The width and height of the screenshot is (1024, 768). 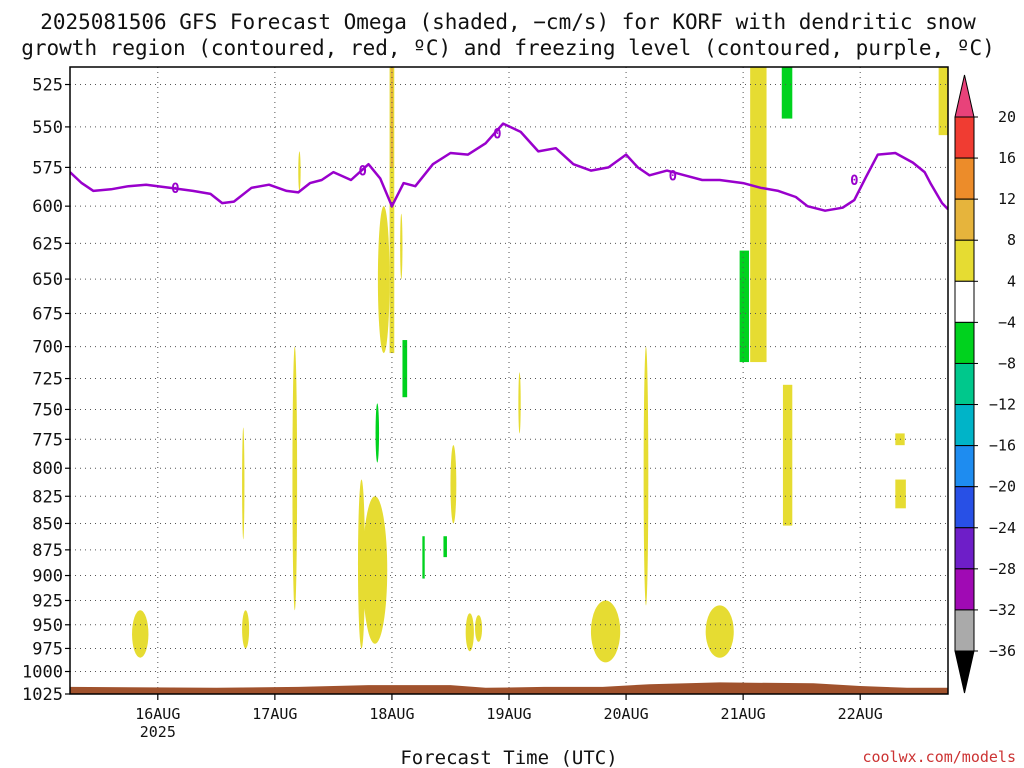 I want to click on ground-terrain, so click(x=509, y=688).